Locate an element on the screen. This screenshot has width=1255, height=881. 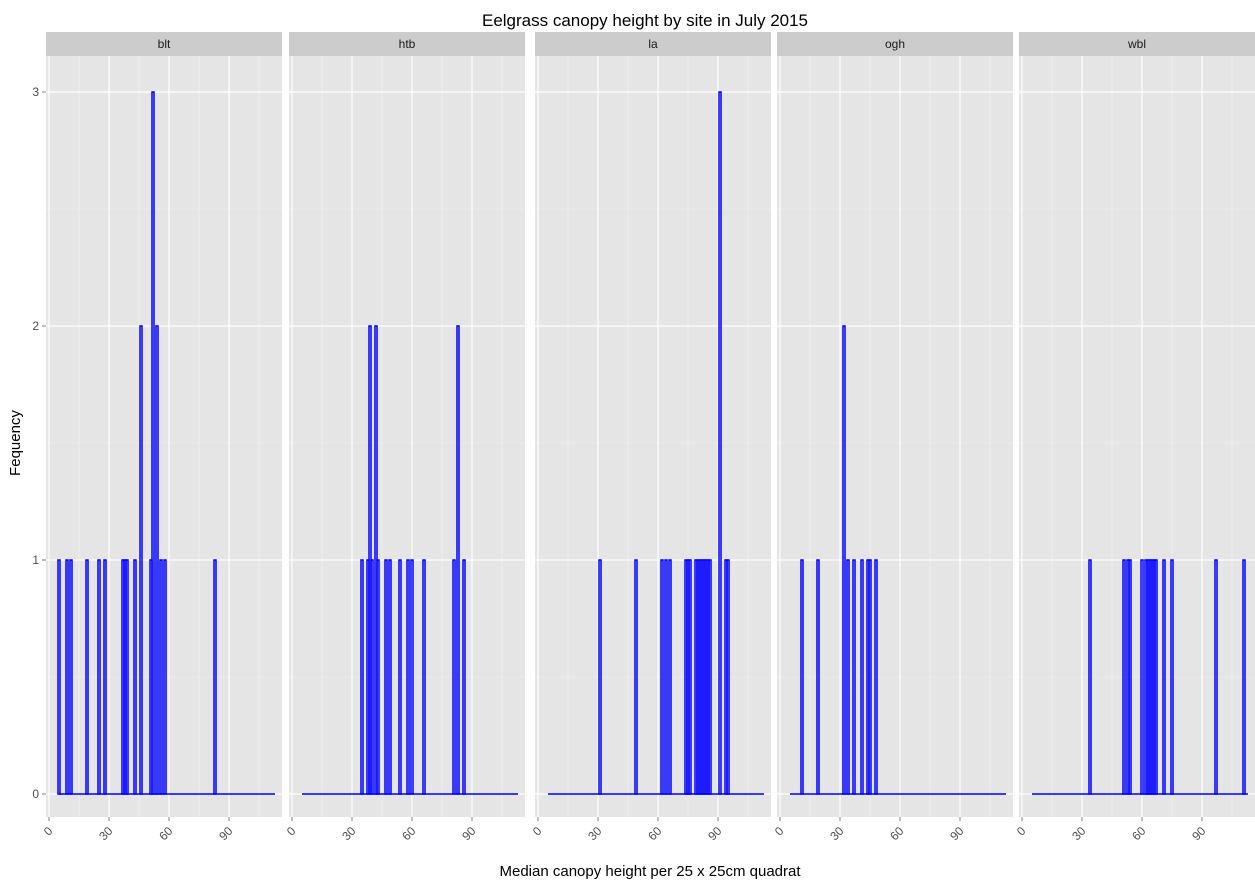
y-axis-title: Fequency is located at coordinates (15, 443).